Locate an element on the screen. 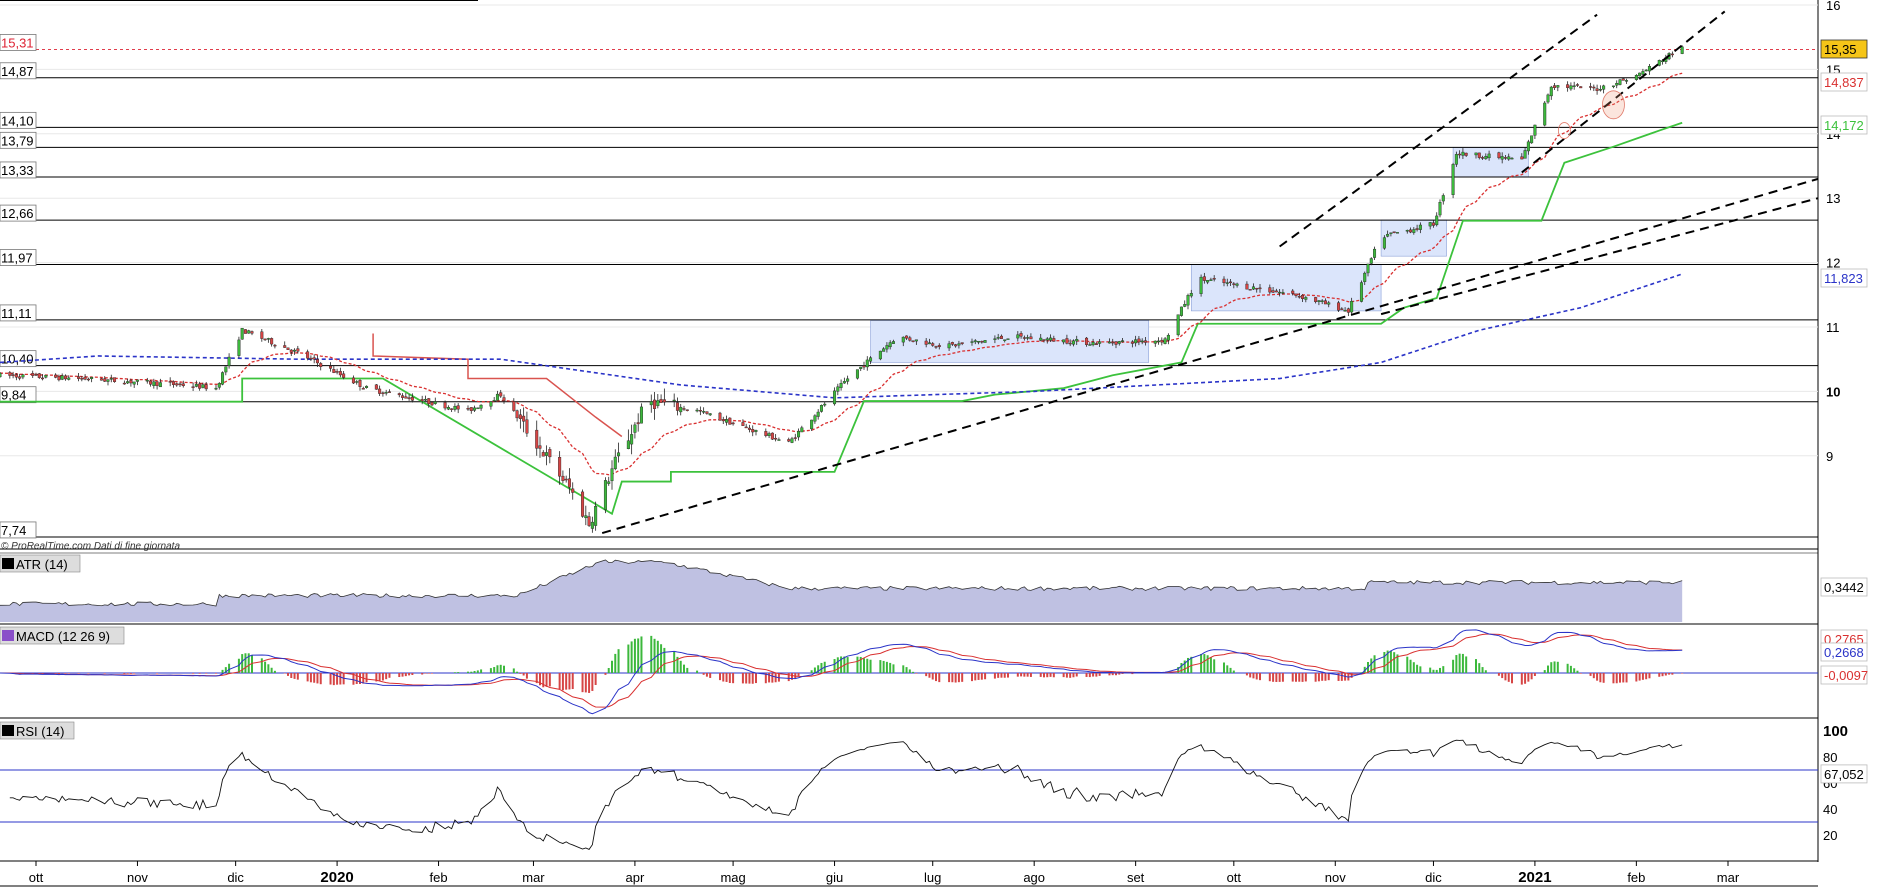  price-tick-label: 12 is located at coordinates (1833, 263).